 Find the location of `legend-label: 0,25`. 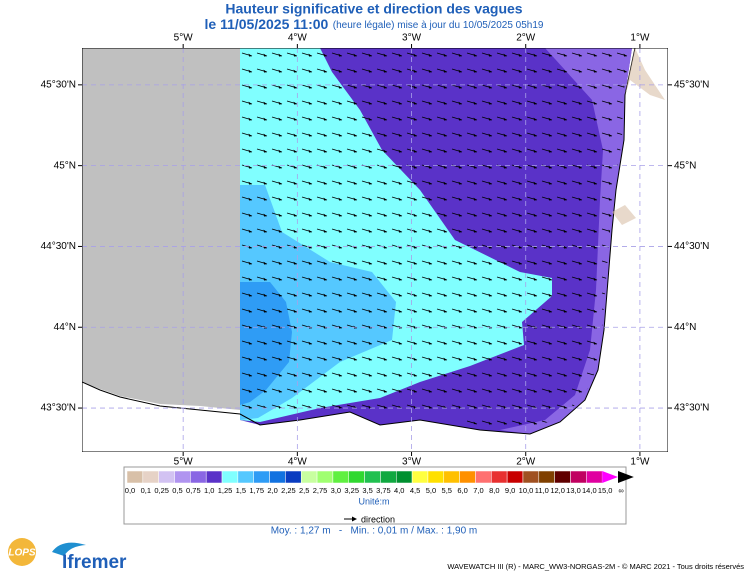

legend-label: 0,25 is located at coordinates (161, 490).